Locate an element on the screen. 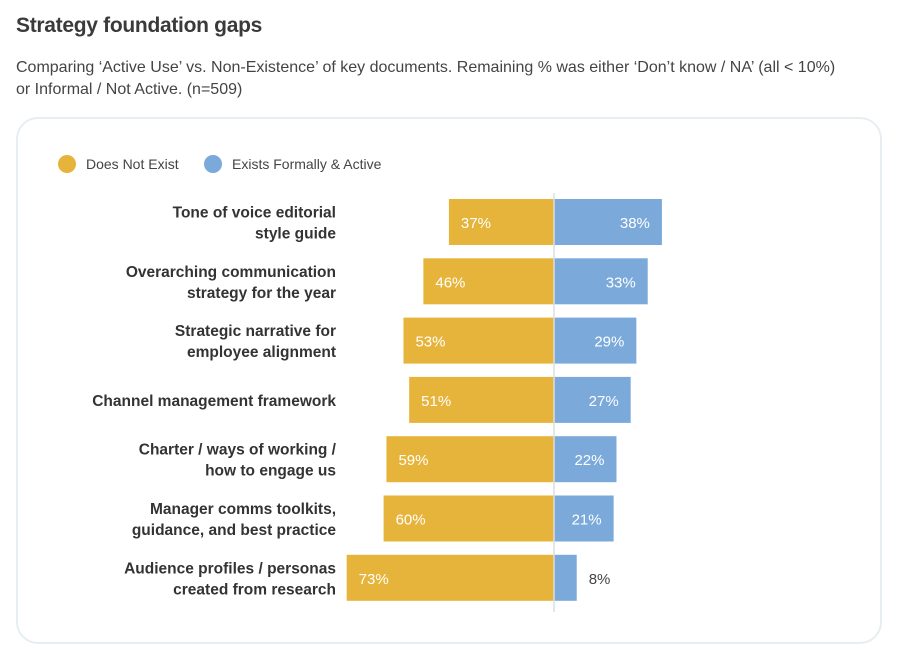  legend-item-does-not-exist: Does Not Exist is located at coordinates (118, 164).